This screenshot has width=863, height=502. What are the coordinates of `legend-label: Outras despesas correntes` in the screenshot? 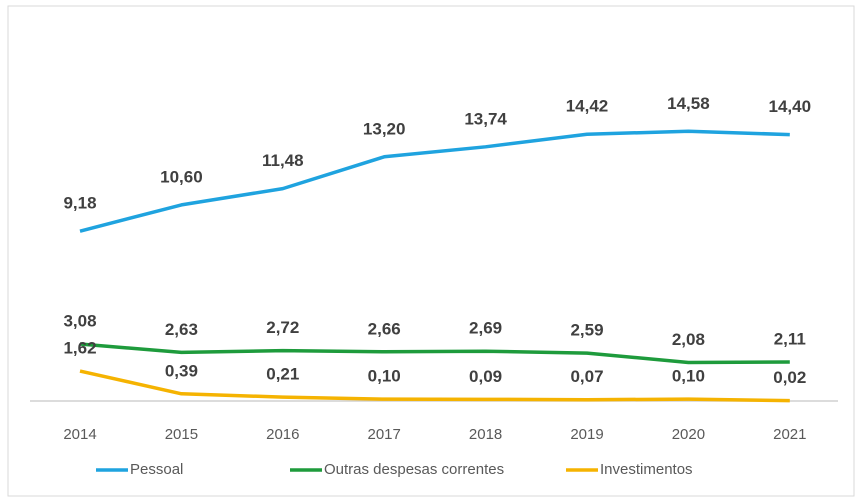 It's located at (414, 469).